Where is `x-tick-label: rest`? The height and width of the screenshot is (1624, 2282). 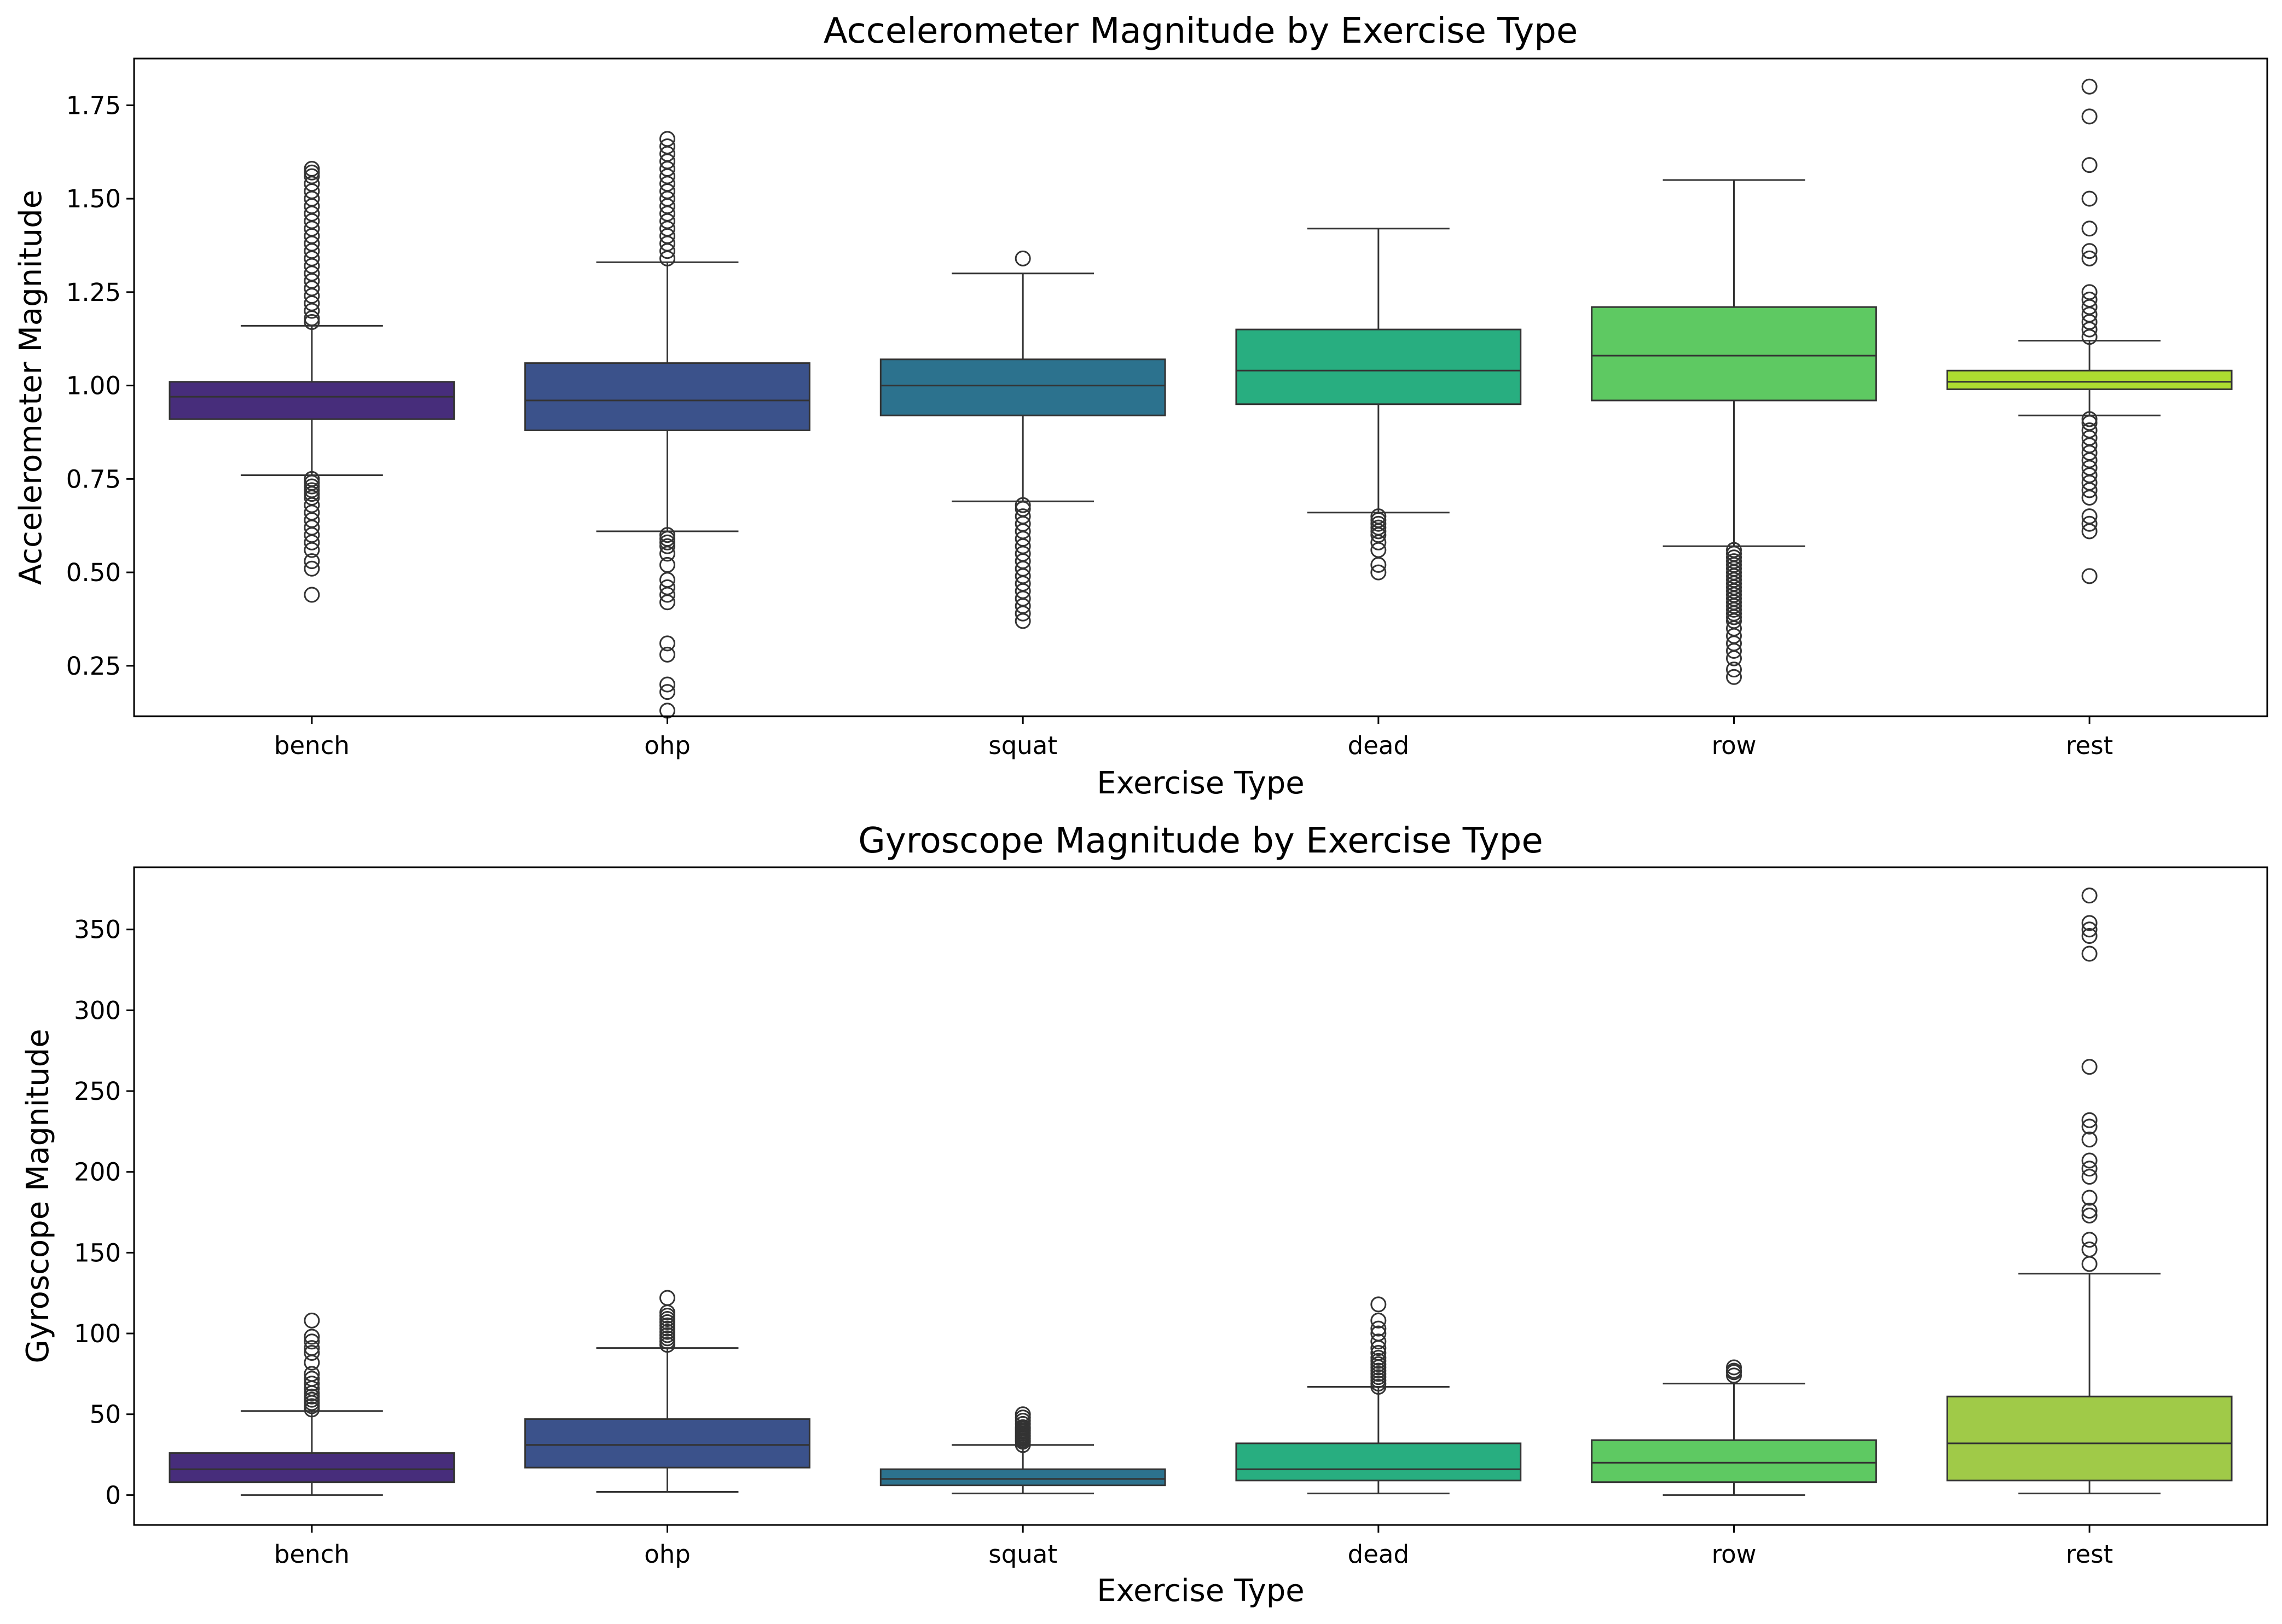
x-tick-label: rest is located at coordinates (2089, 745).